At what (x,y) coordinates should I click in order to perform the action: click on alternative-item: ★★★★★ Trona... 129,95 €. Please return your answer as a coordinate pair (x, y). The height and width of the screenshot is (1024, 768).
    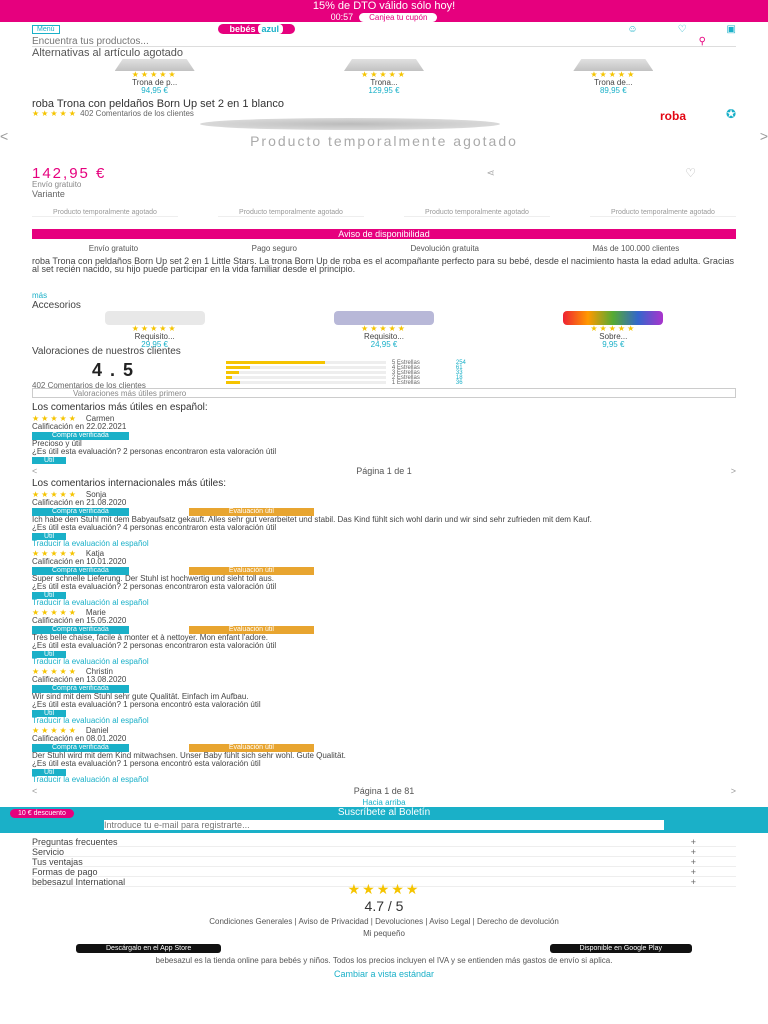
    Looking at the image, I should click on (384, 78).